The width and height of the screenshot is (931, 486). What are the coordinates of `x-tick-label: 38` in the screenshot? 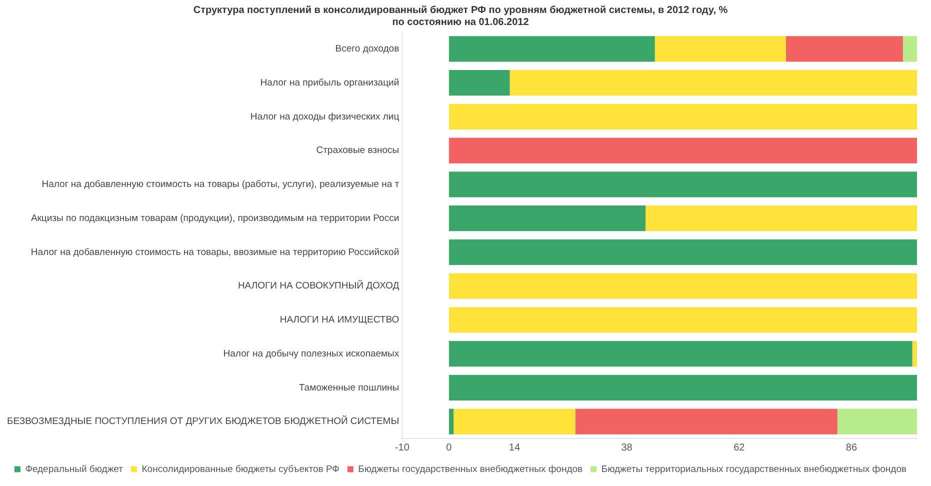 It's located at (627, 448).